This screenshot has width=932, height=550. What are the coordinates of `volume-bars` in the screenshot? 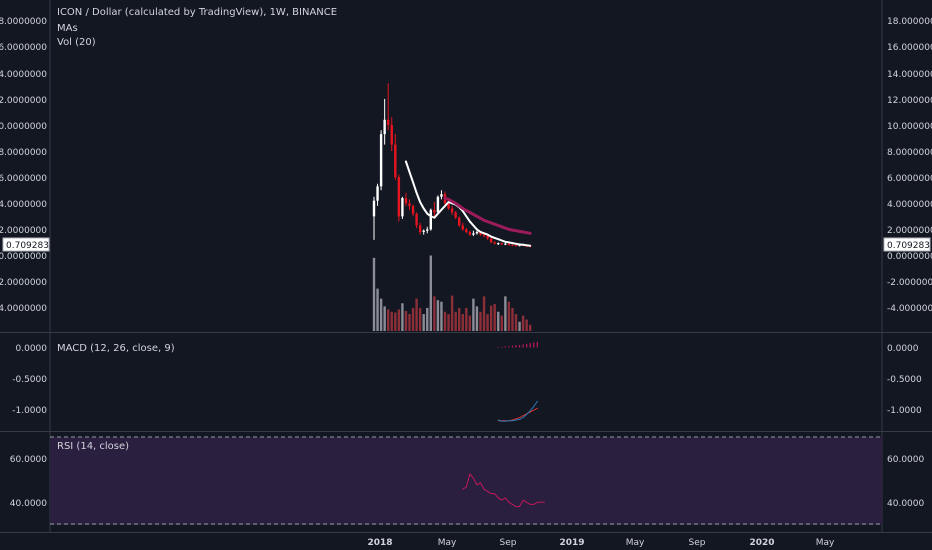 It's located at (452, 293).